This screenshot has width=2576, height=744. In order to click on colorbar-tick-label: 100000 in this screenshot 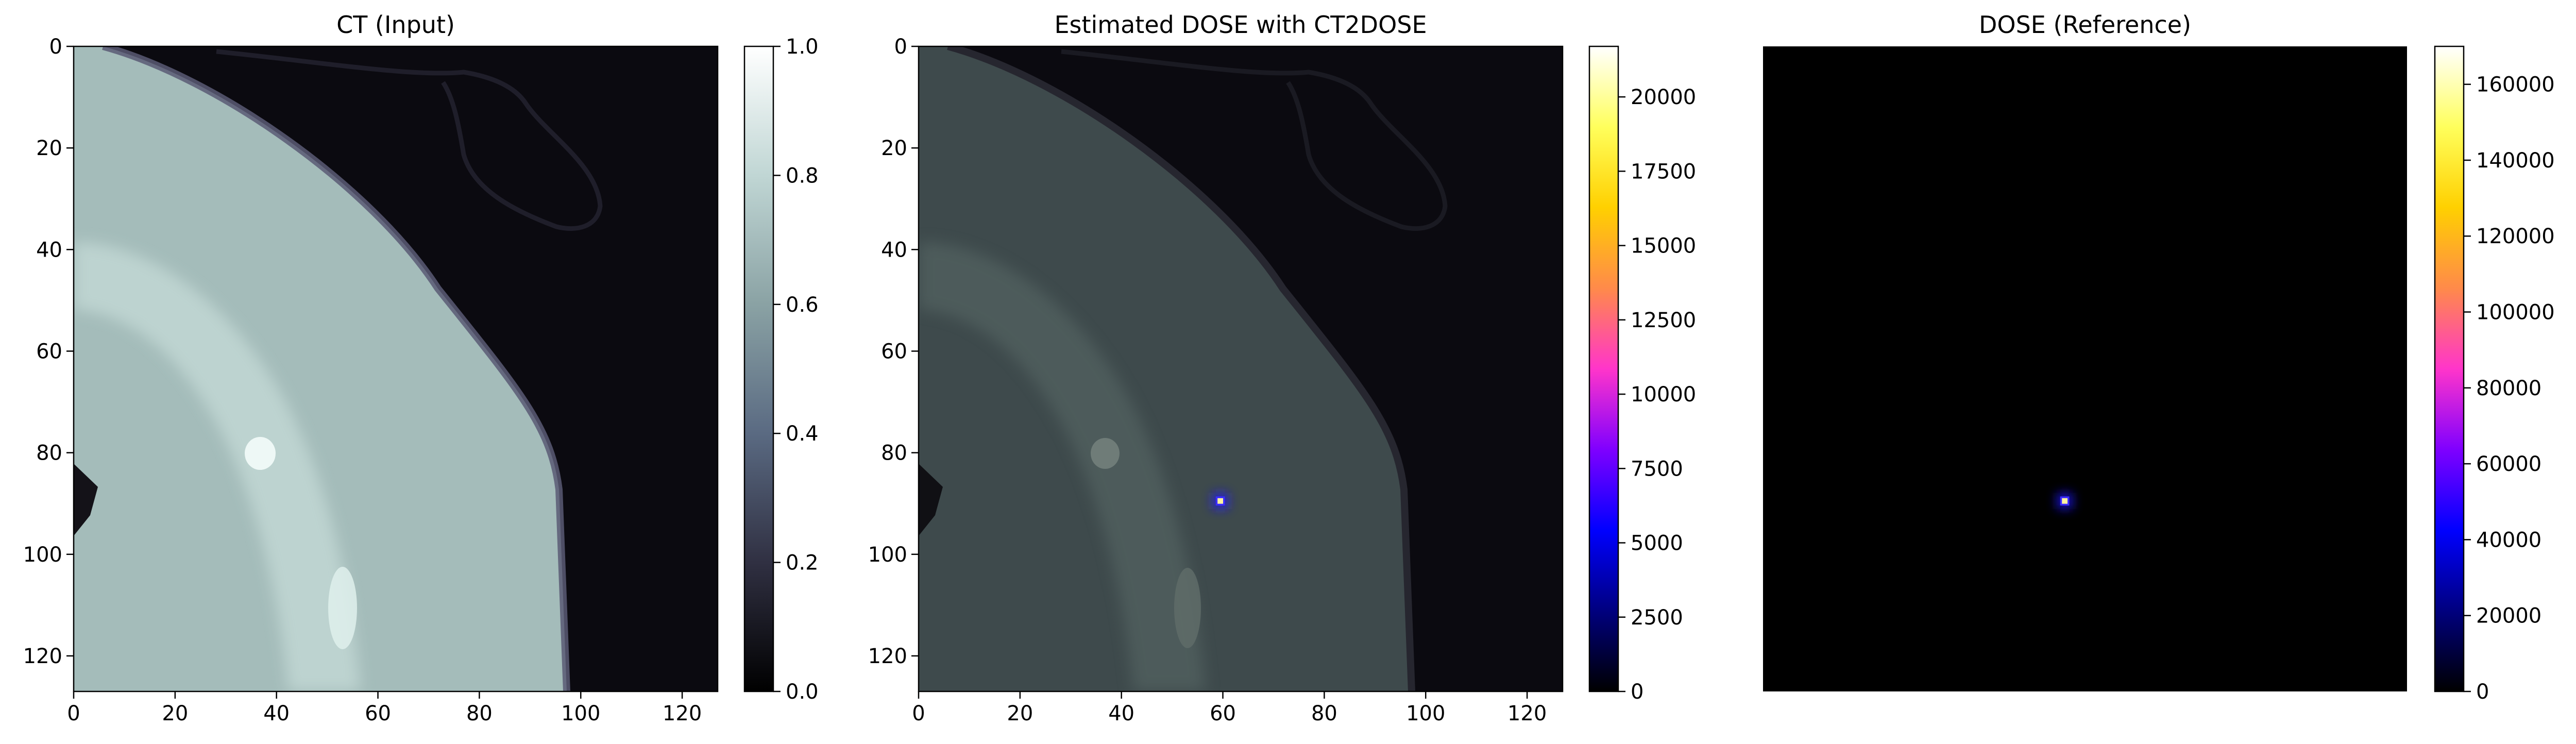, I will do `click(2515, 313)`.